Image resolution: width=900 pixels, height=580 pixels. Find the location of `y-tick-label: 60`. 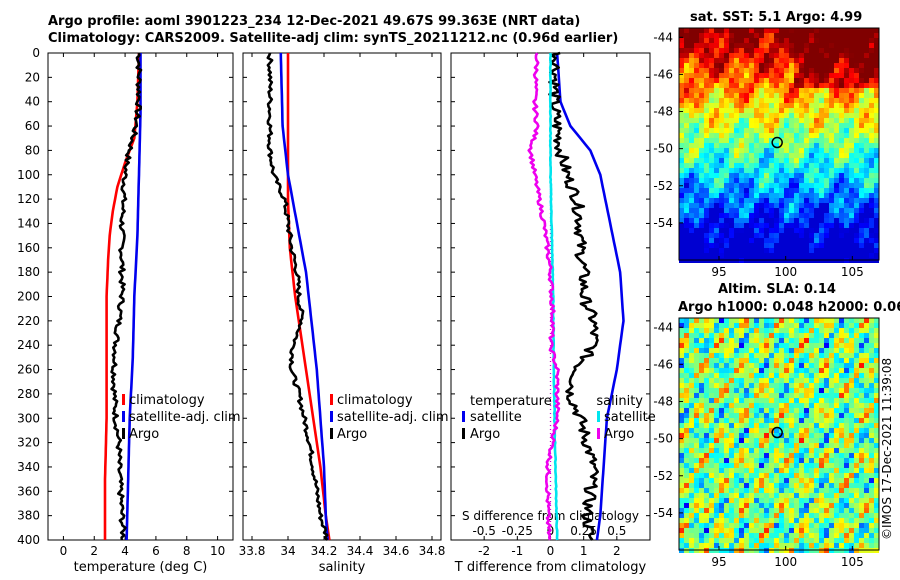

y-tick-label: 60 is located at coordinates (32, 126).